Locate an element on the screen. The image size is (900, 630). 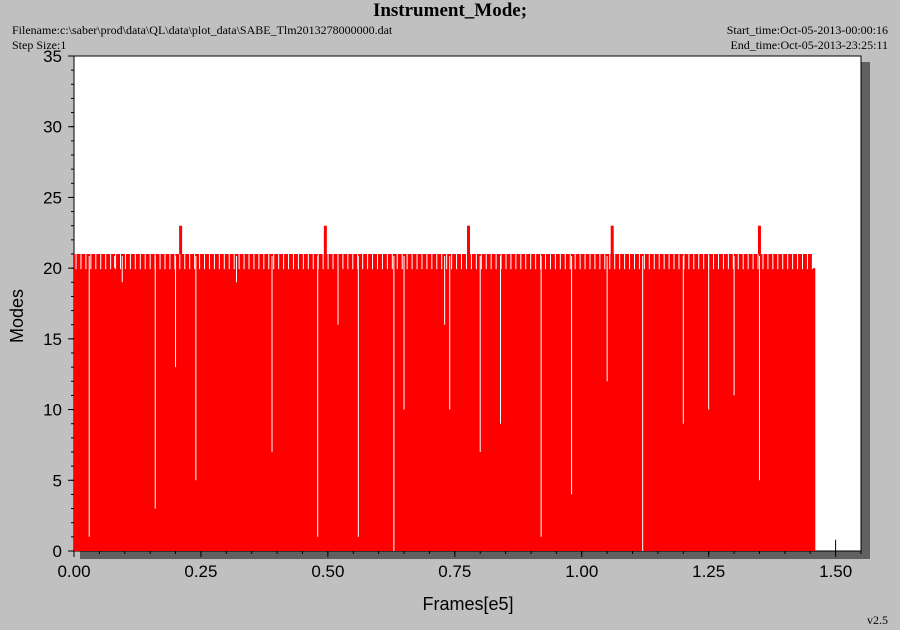
x-tick-label: 0.00 is located at coordinates (73, 571).